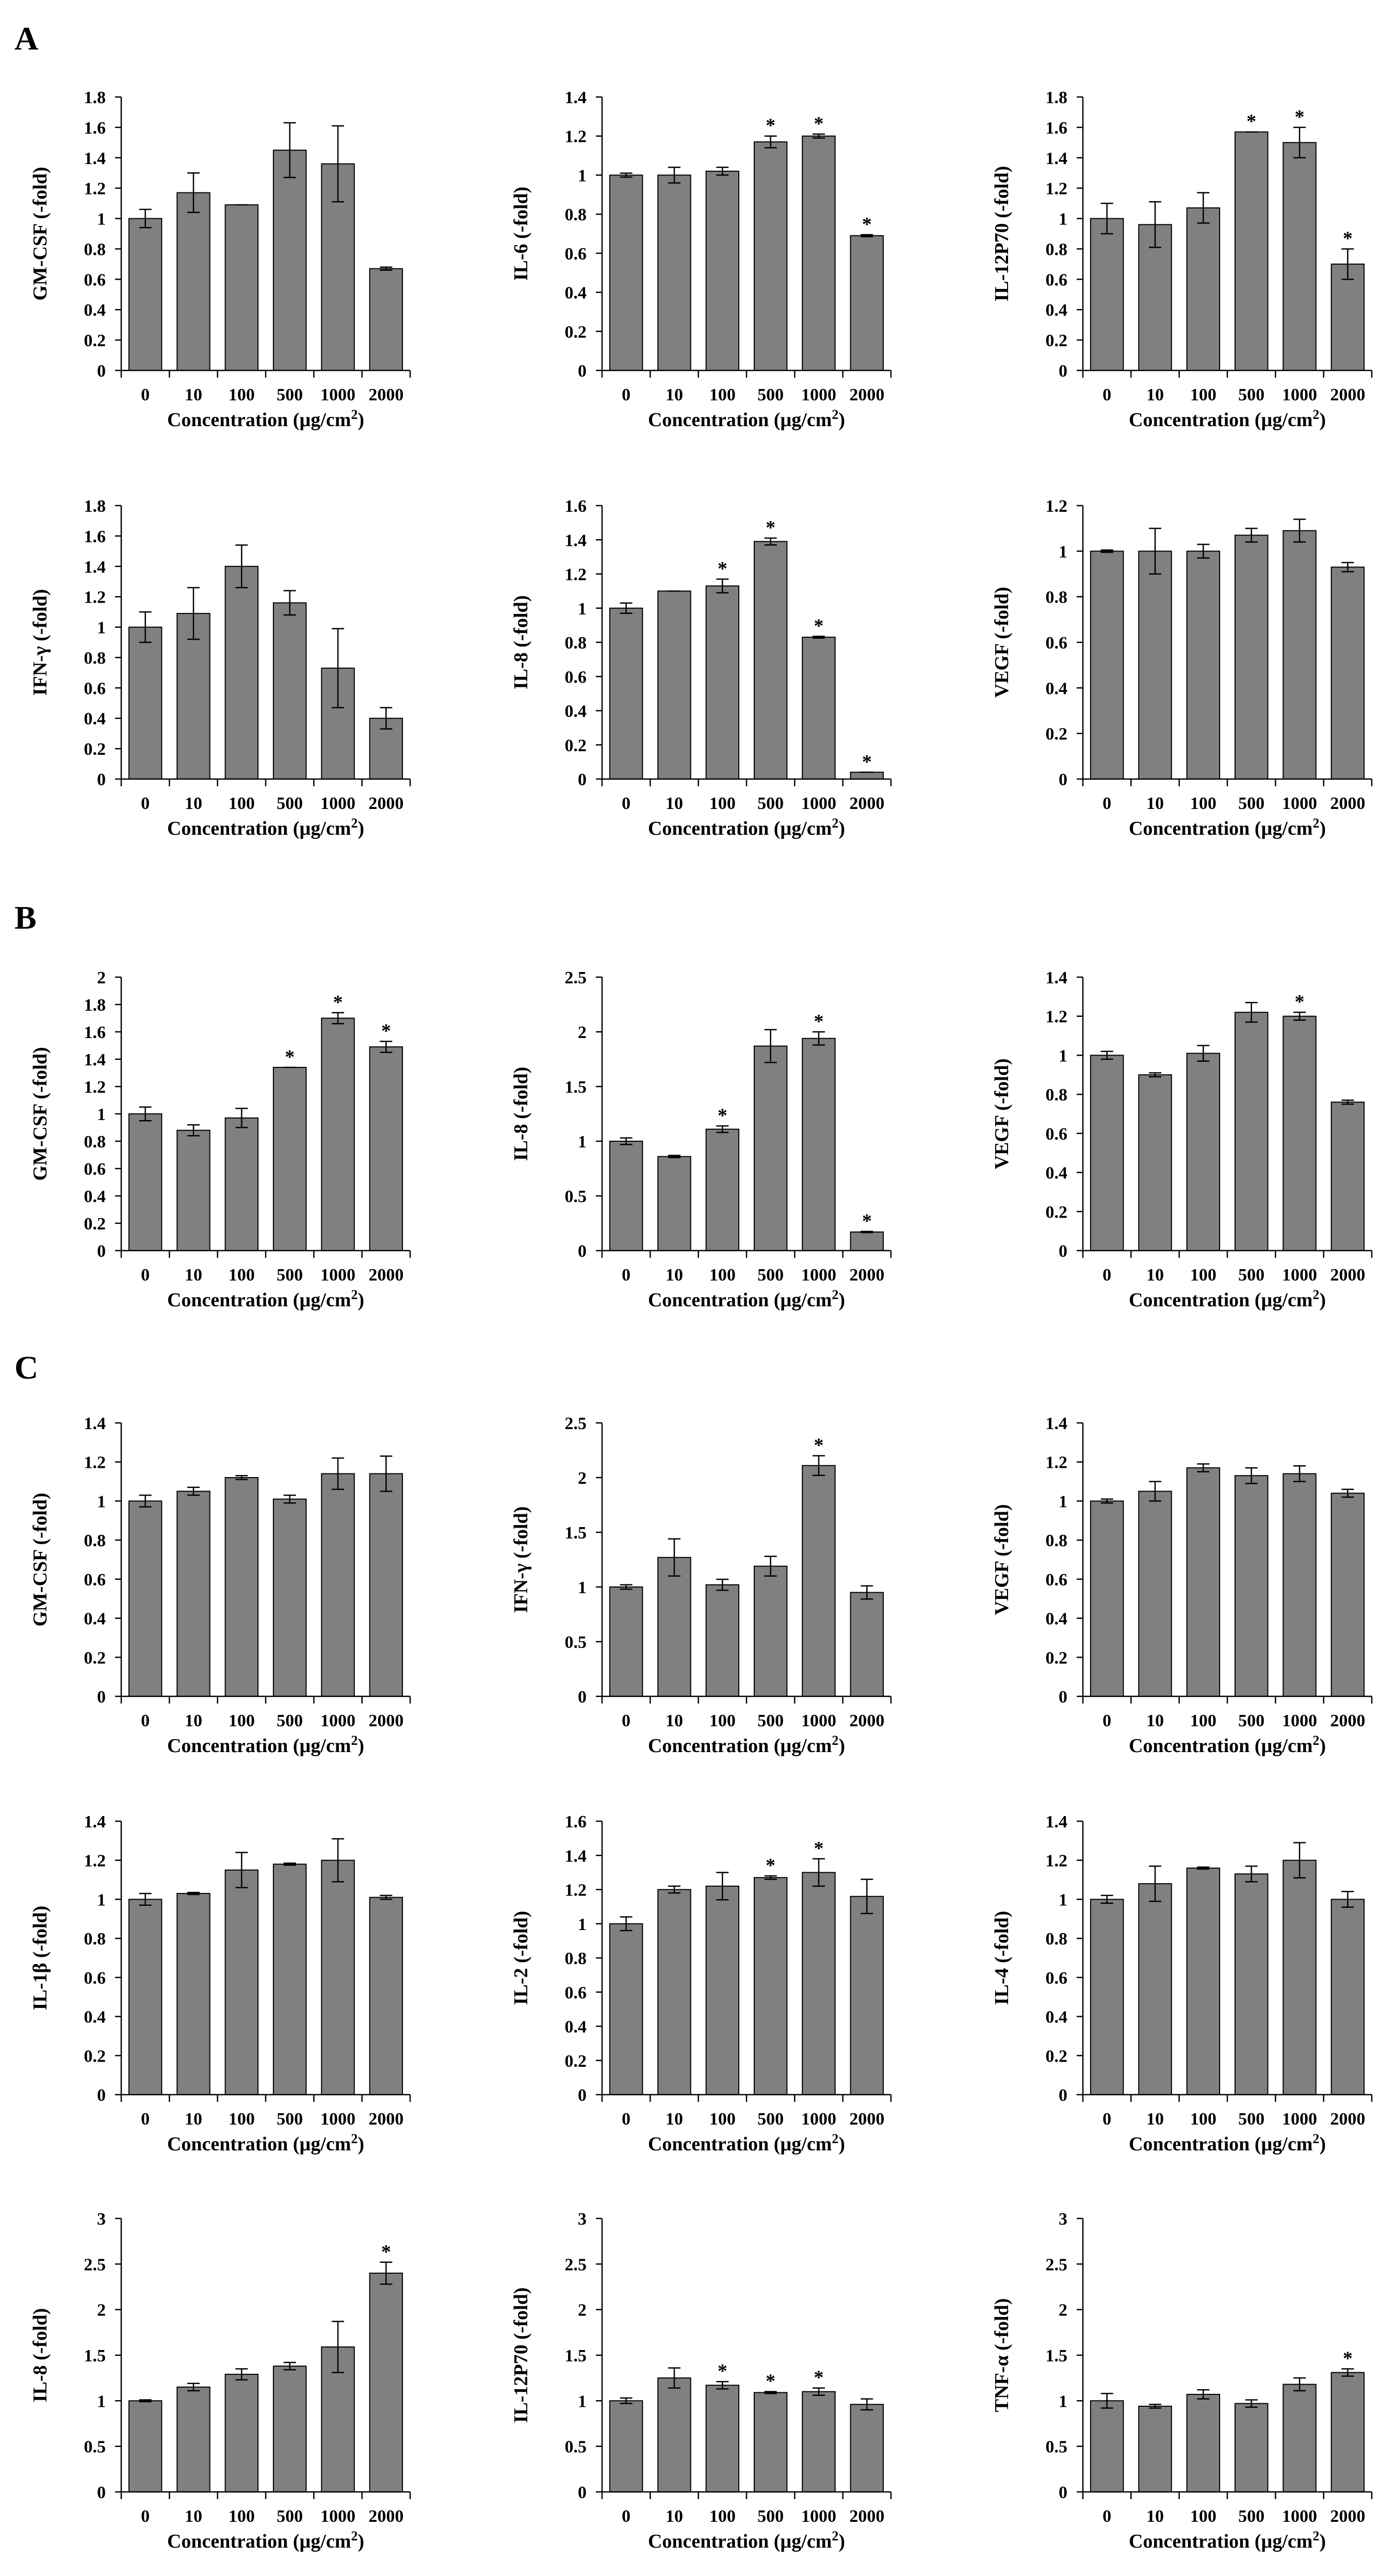 This screenshot has height=2576, width=1395. What do you see at coordinates (1002, 642) in the screenshot?
I see `y-axis-label: VEGF (-fold)` at bounding box center [1002, 642].